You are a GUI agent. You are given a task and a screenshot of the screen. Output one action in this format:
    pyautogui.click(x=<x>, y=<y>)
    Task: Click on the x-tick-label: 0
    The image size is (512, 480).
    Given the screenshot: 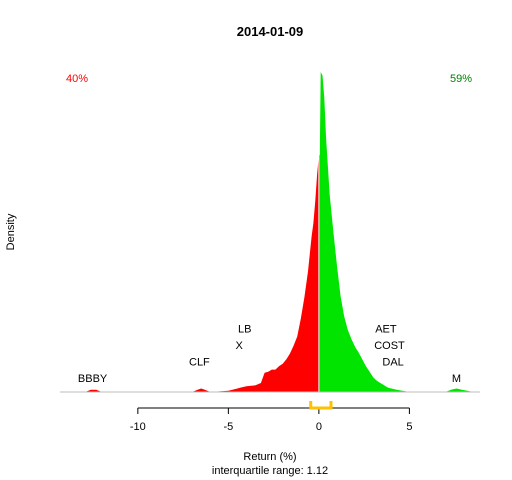 What is the action you would take?
    pyautogui.click(x=319, y=427)
    